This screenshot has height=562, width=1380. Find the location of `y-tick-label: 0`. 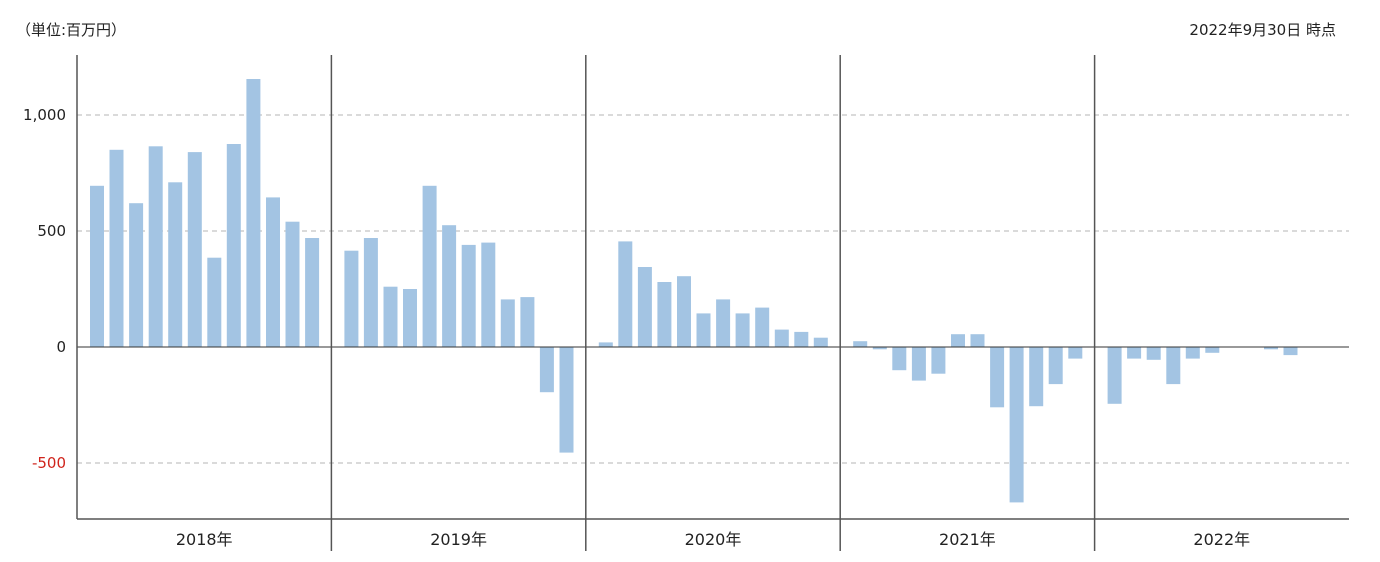

y-tick-label: 0 is located at coordinates (61, 347).